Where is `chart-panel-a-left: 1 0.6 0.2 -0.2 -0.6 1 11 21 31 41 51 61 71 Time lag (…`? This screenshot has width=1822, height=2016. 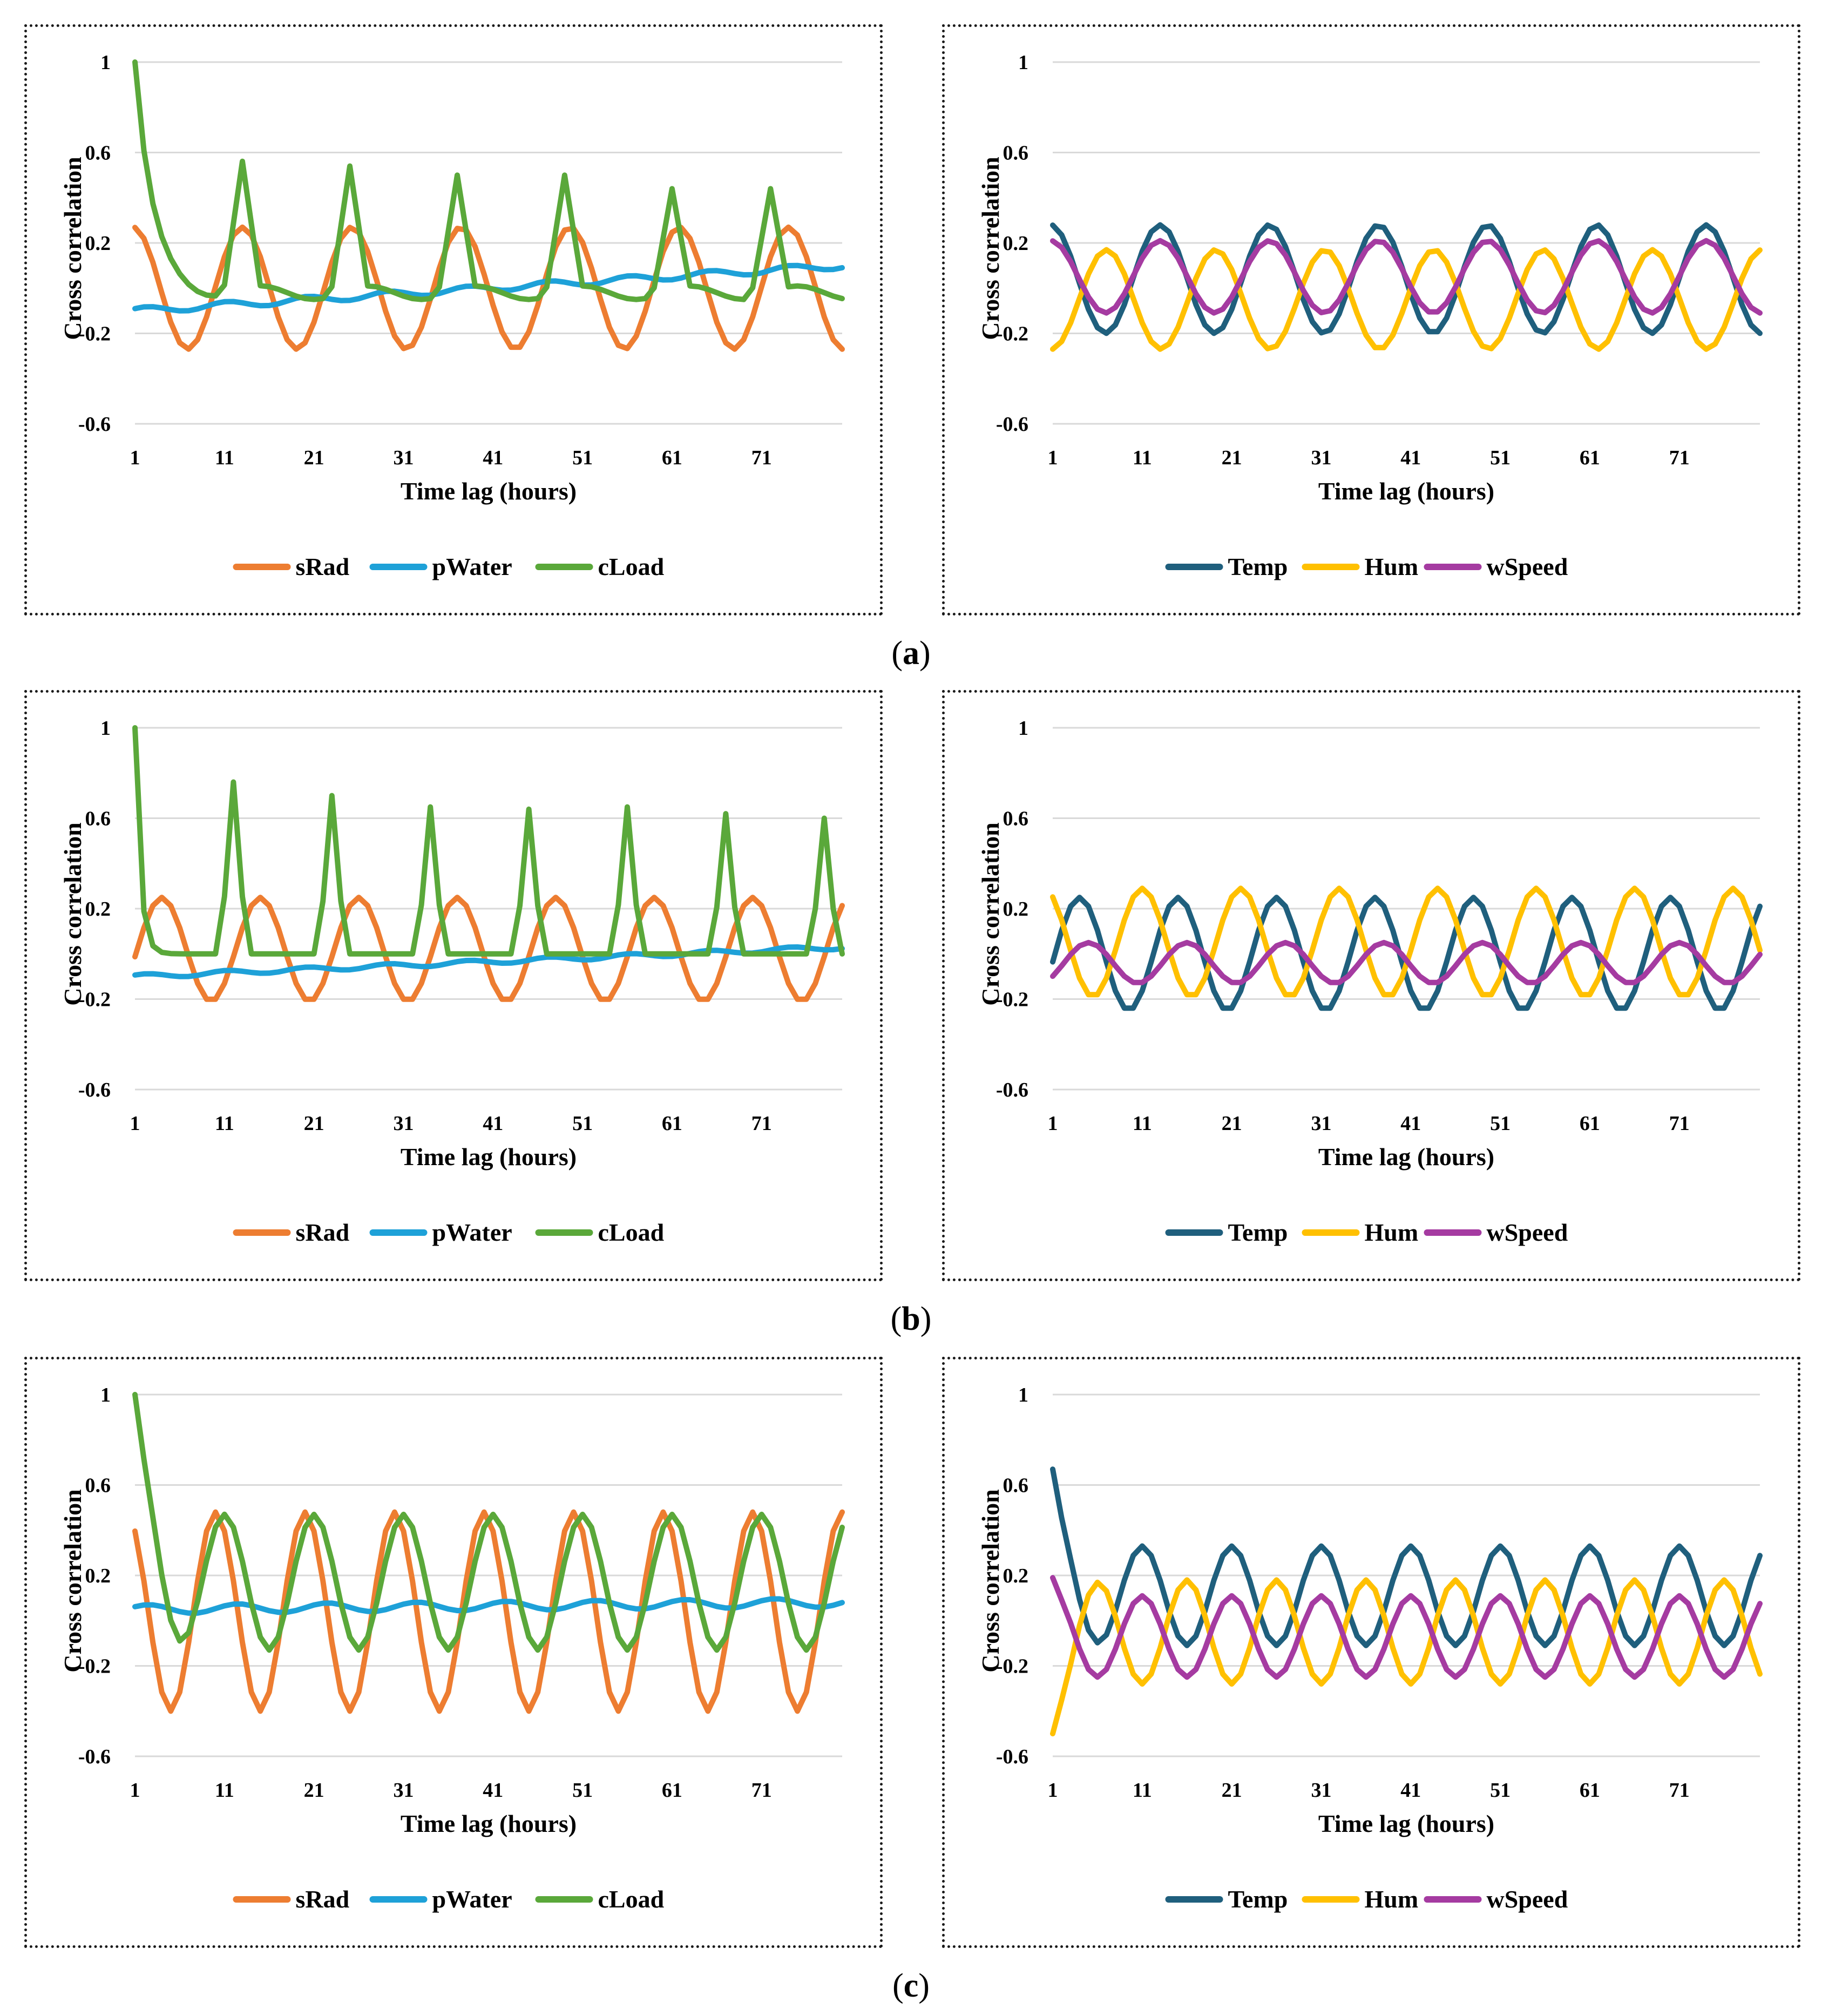 chart-panel-a-left: 1 0.6 0.2 -0.2 -0.6 1 11 21 31 41 51 61 71 Time lag (… is located at coordinates (453, 319).